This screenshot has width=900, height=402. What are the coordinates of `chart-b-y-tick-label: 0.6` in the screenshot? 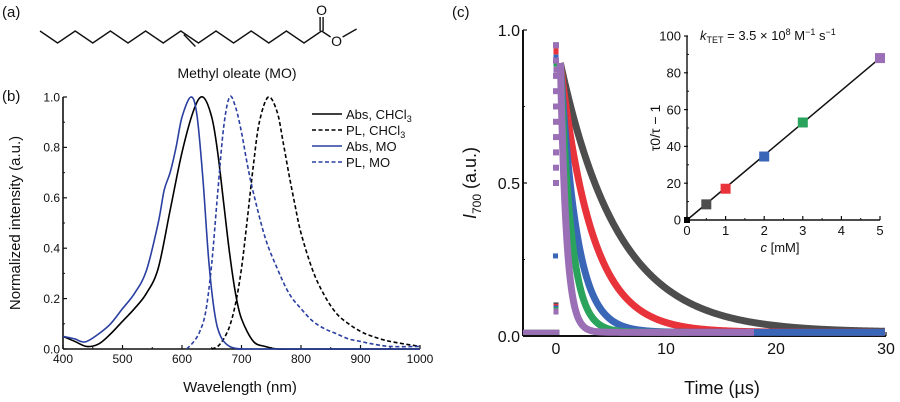 It's located at (51, 198).